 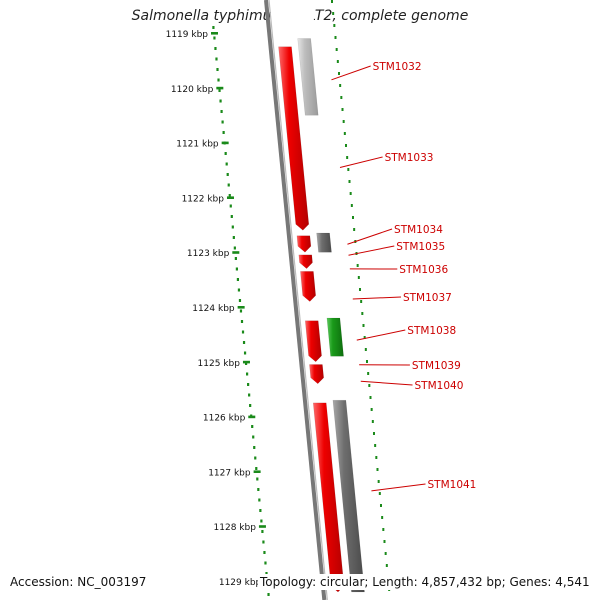 What do you see at coordinates (235, 528) in the screenshot?
I see `tick-label: 1128 kbp` at bounding box center [235, 528].